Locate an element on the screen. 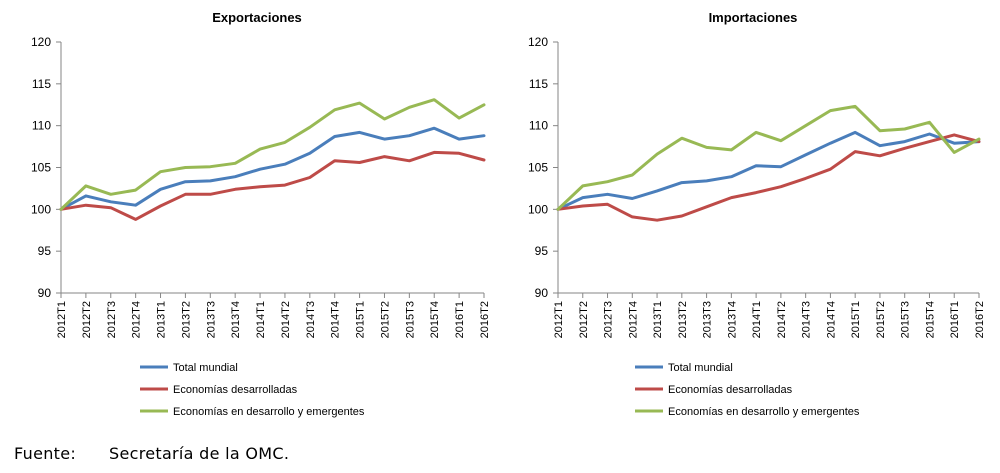 This screenshot has width=1000, height=473. exportaciones-ytick-label: 110 is located at coordinates (41, 126).